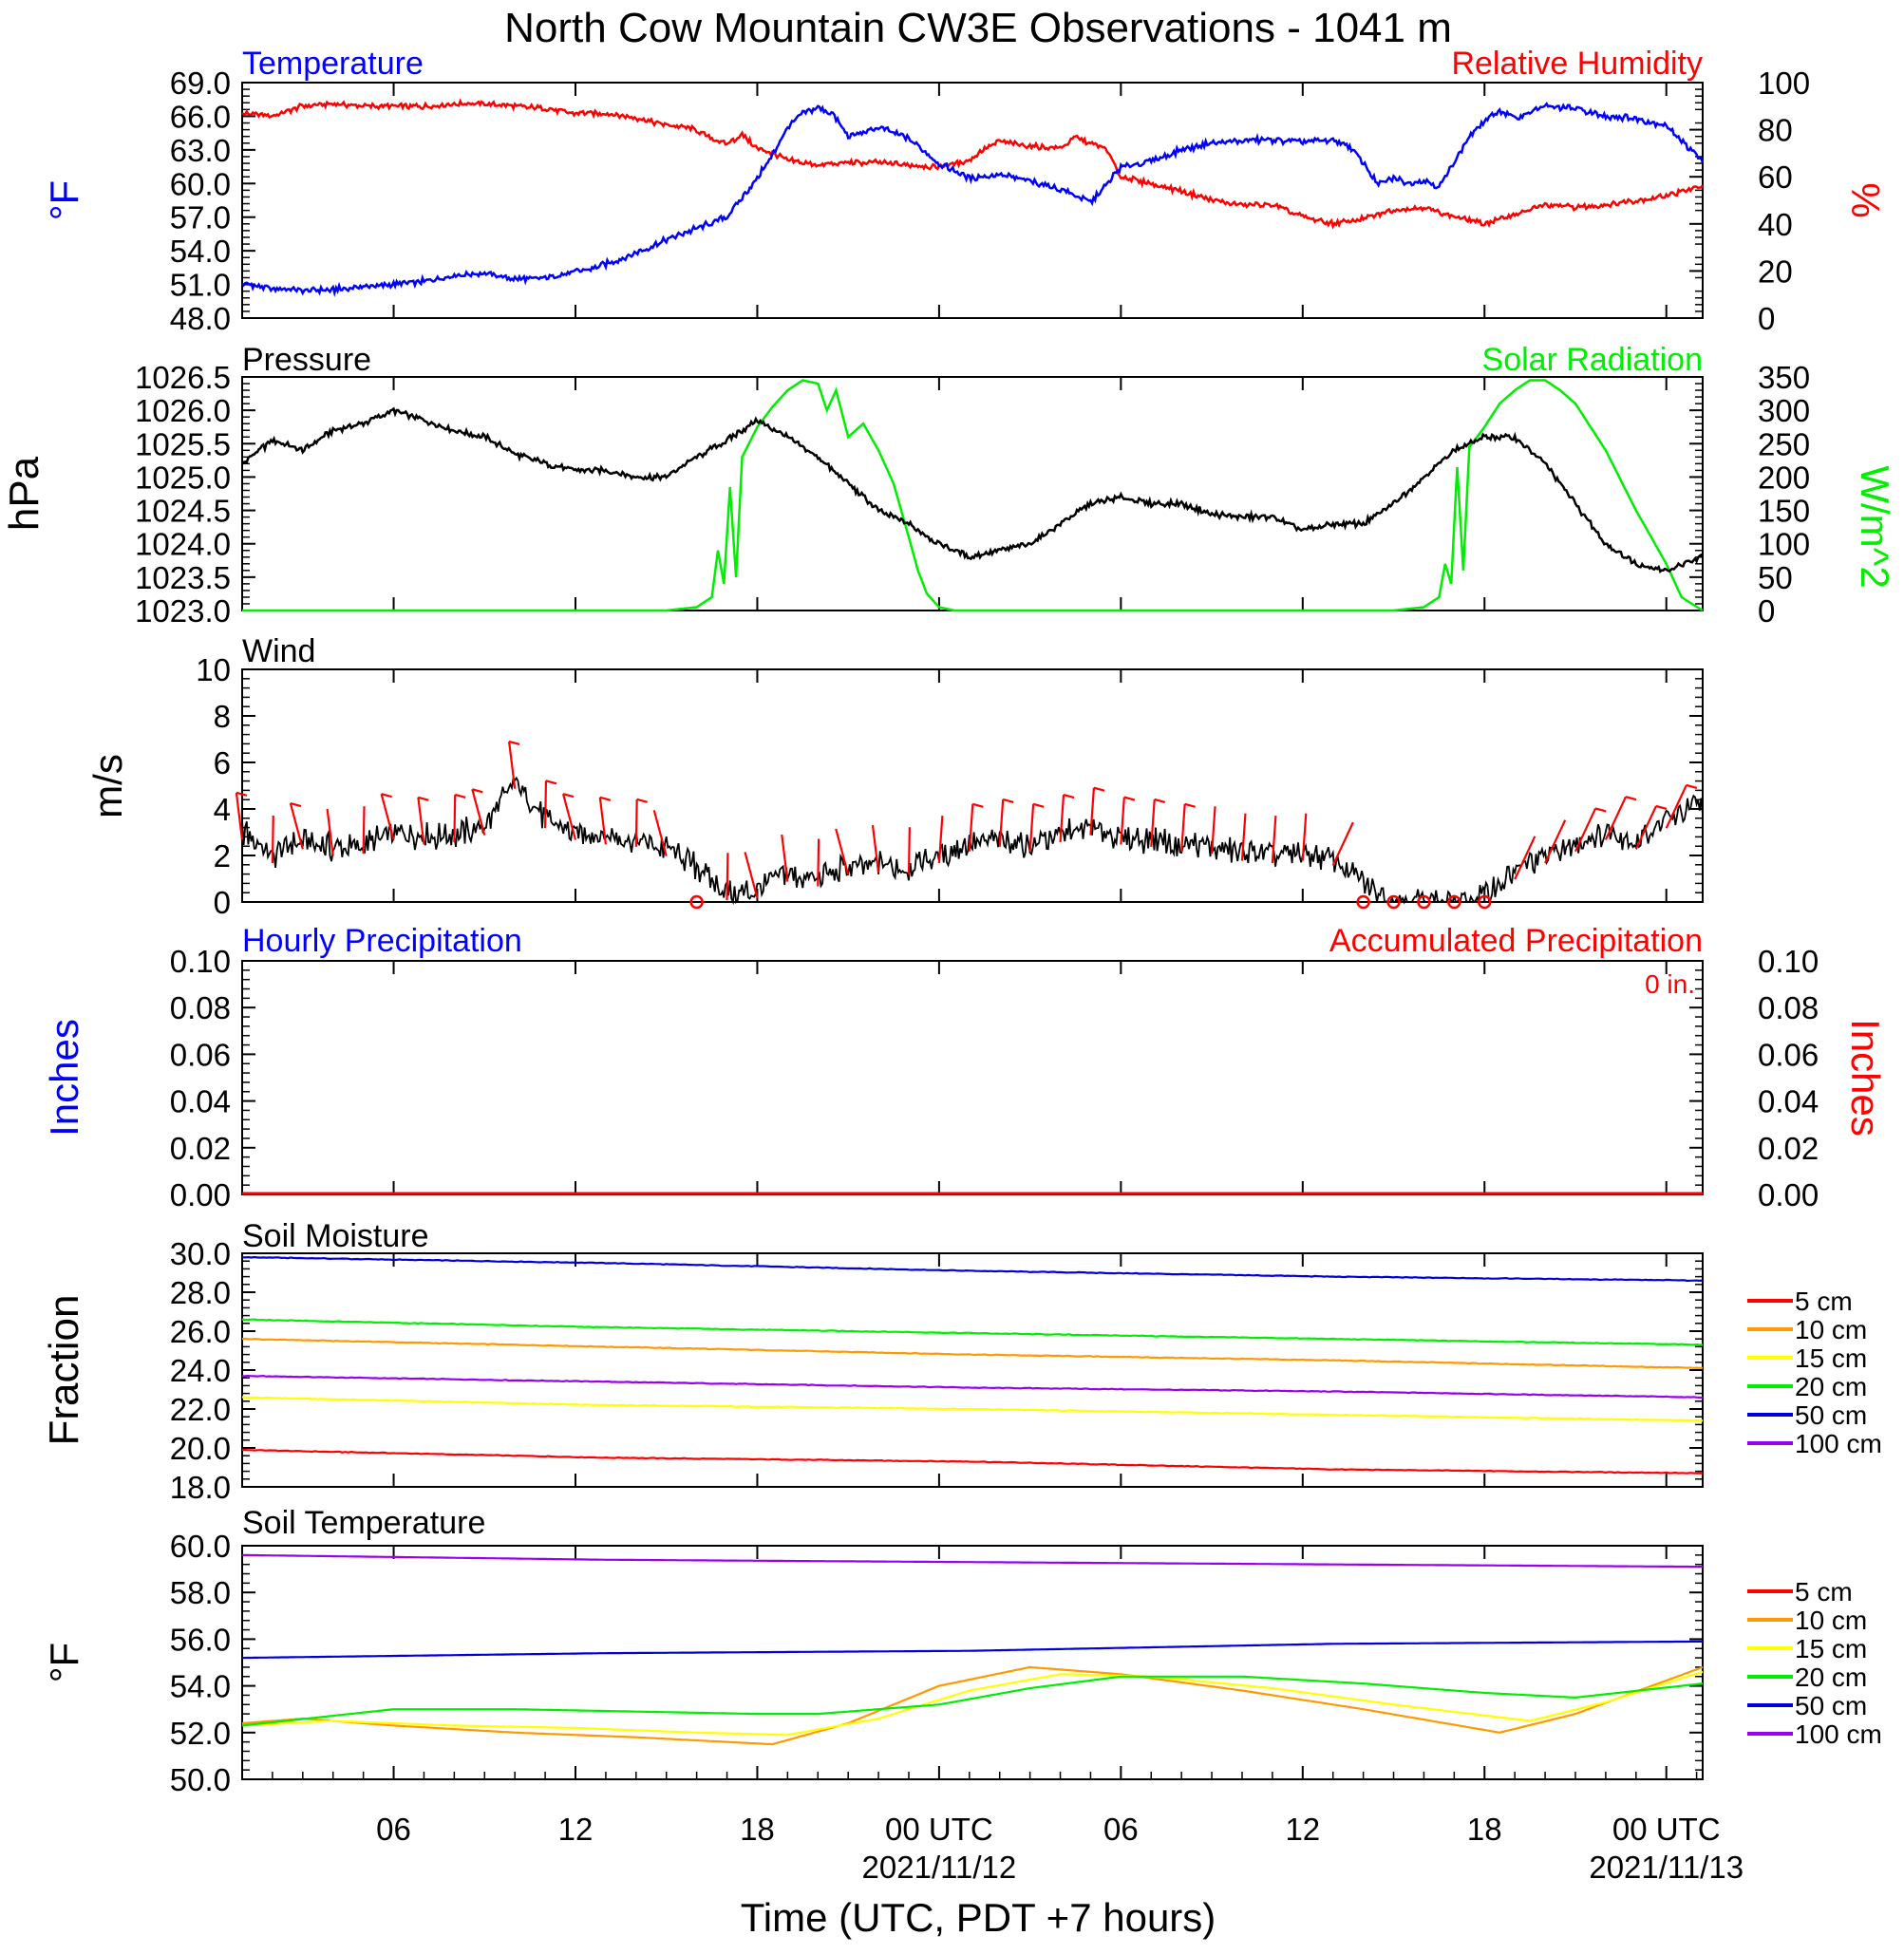  I want to click on soil-moisture-line-10cm, so click(973, 1353).